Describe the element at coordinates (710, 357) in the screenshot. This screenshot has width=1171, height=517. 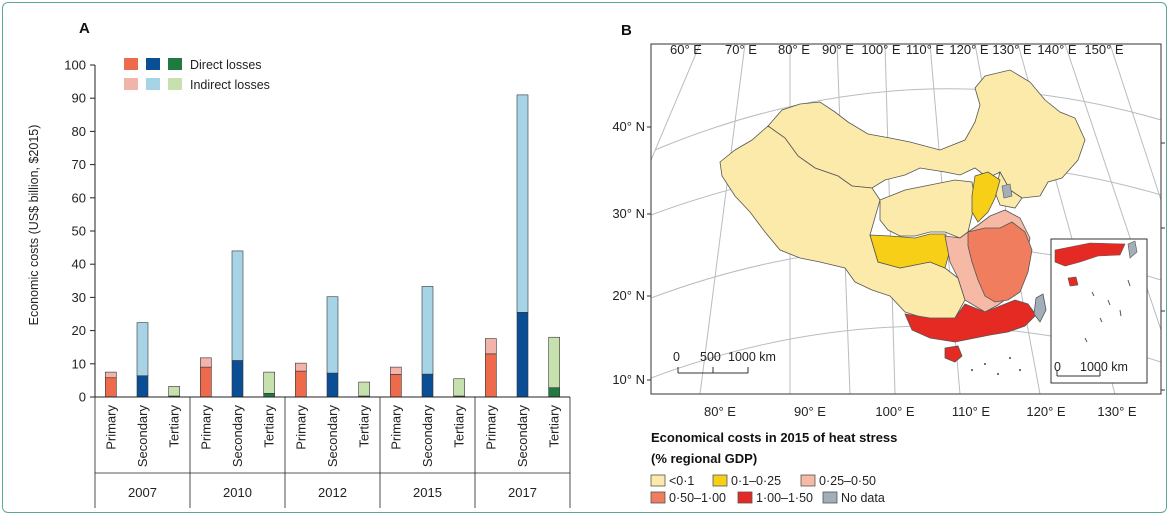
I see `scalebar-500: 500` at that location.